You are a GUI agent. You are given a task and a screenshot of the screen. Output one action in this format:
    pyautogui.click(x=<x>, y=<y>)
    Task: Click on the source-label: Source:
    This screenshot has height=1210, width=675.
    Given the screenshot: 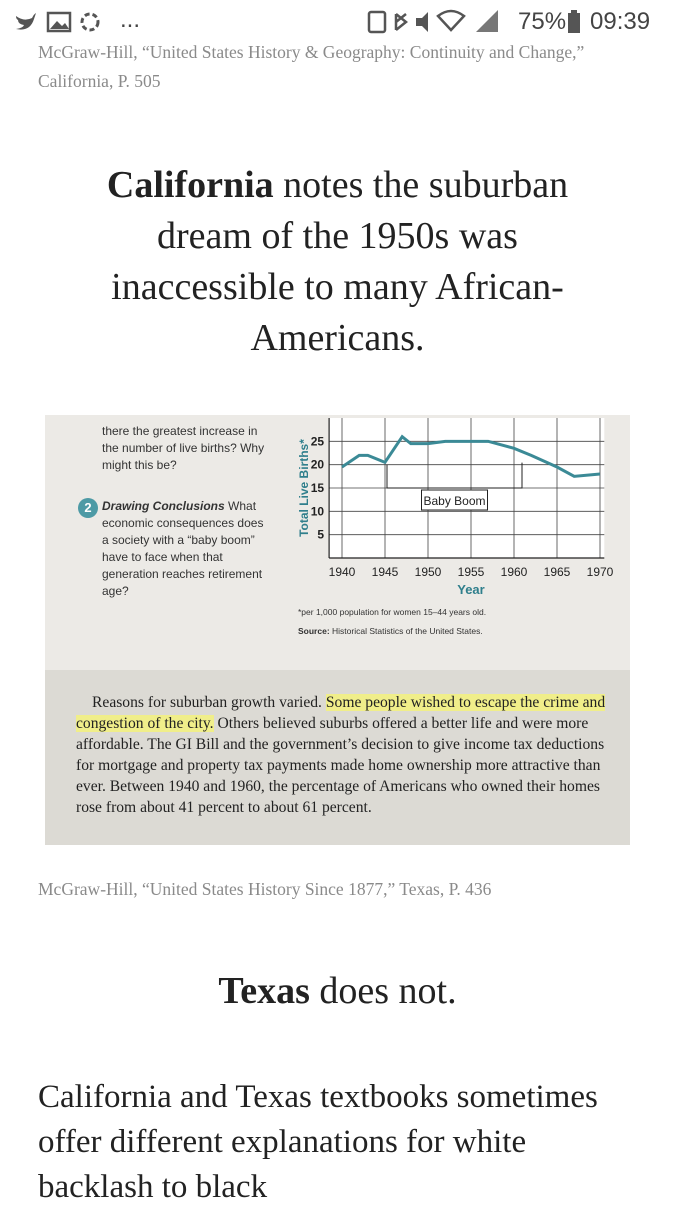 What is the action you would take?
    pyautogui.click(x=314, y=631)
    